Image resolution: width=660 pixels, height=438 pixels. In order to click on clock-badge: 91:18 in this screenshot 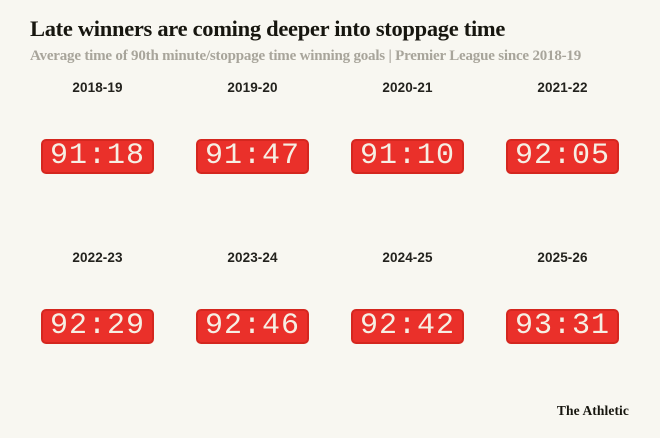, I will do `click(97, 156)`.